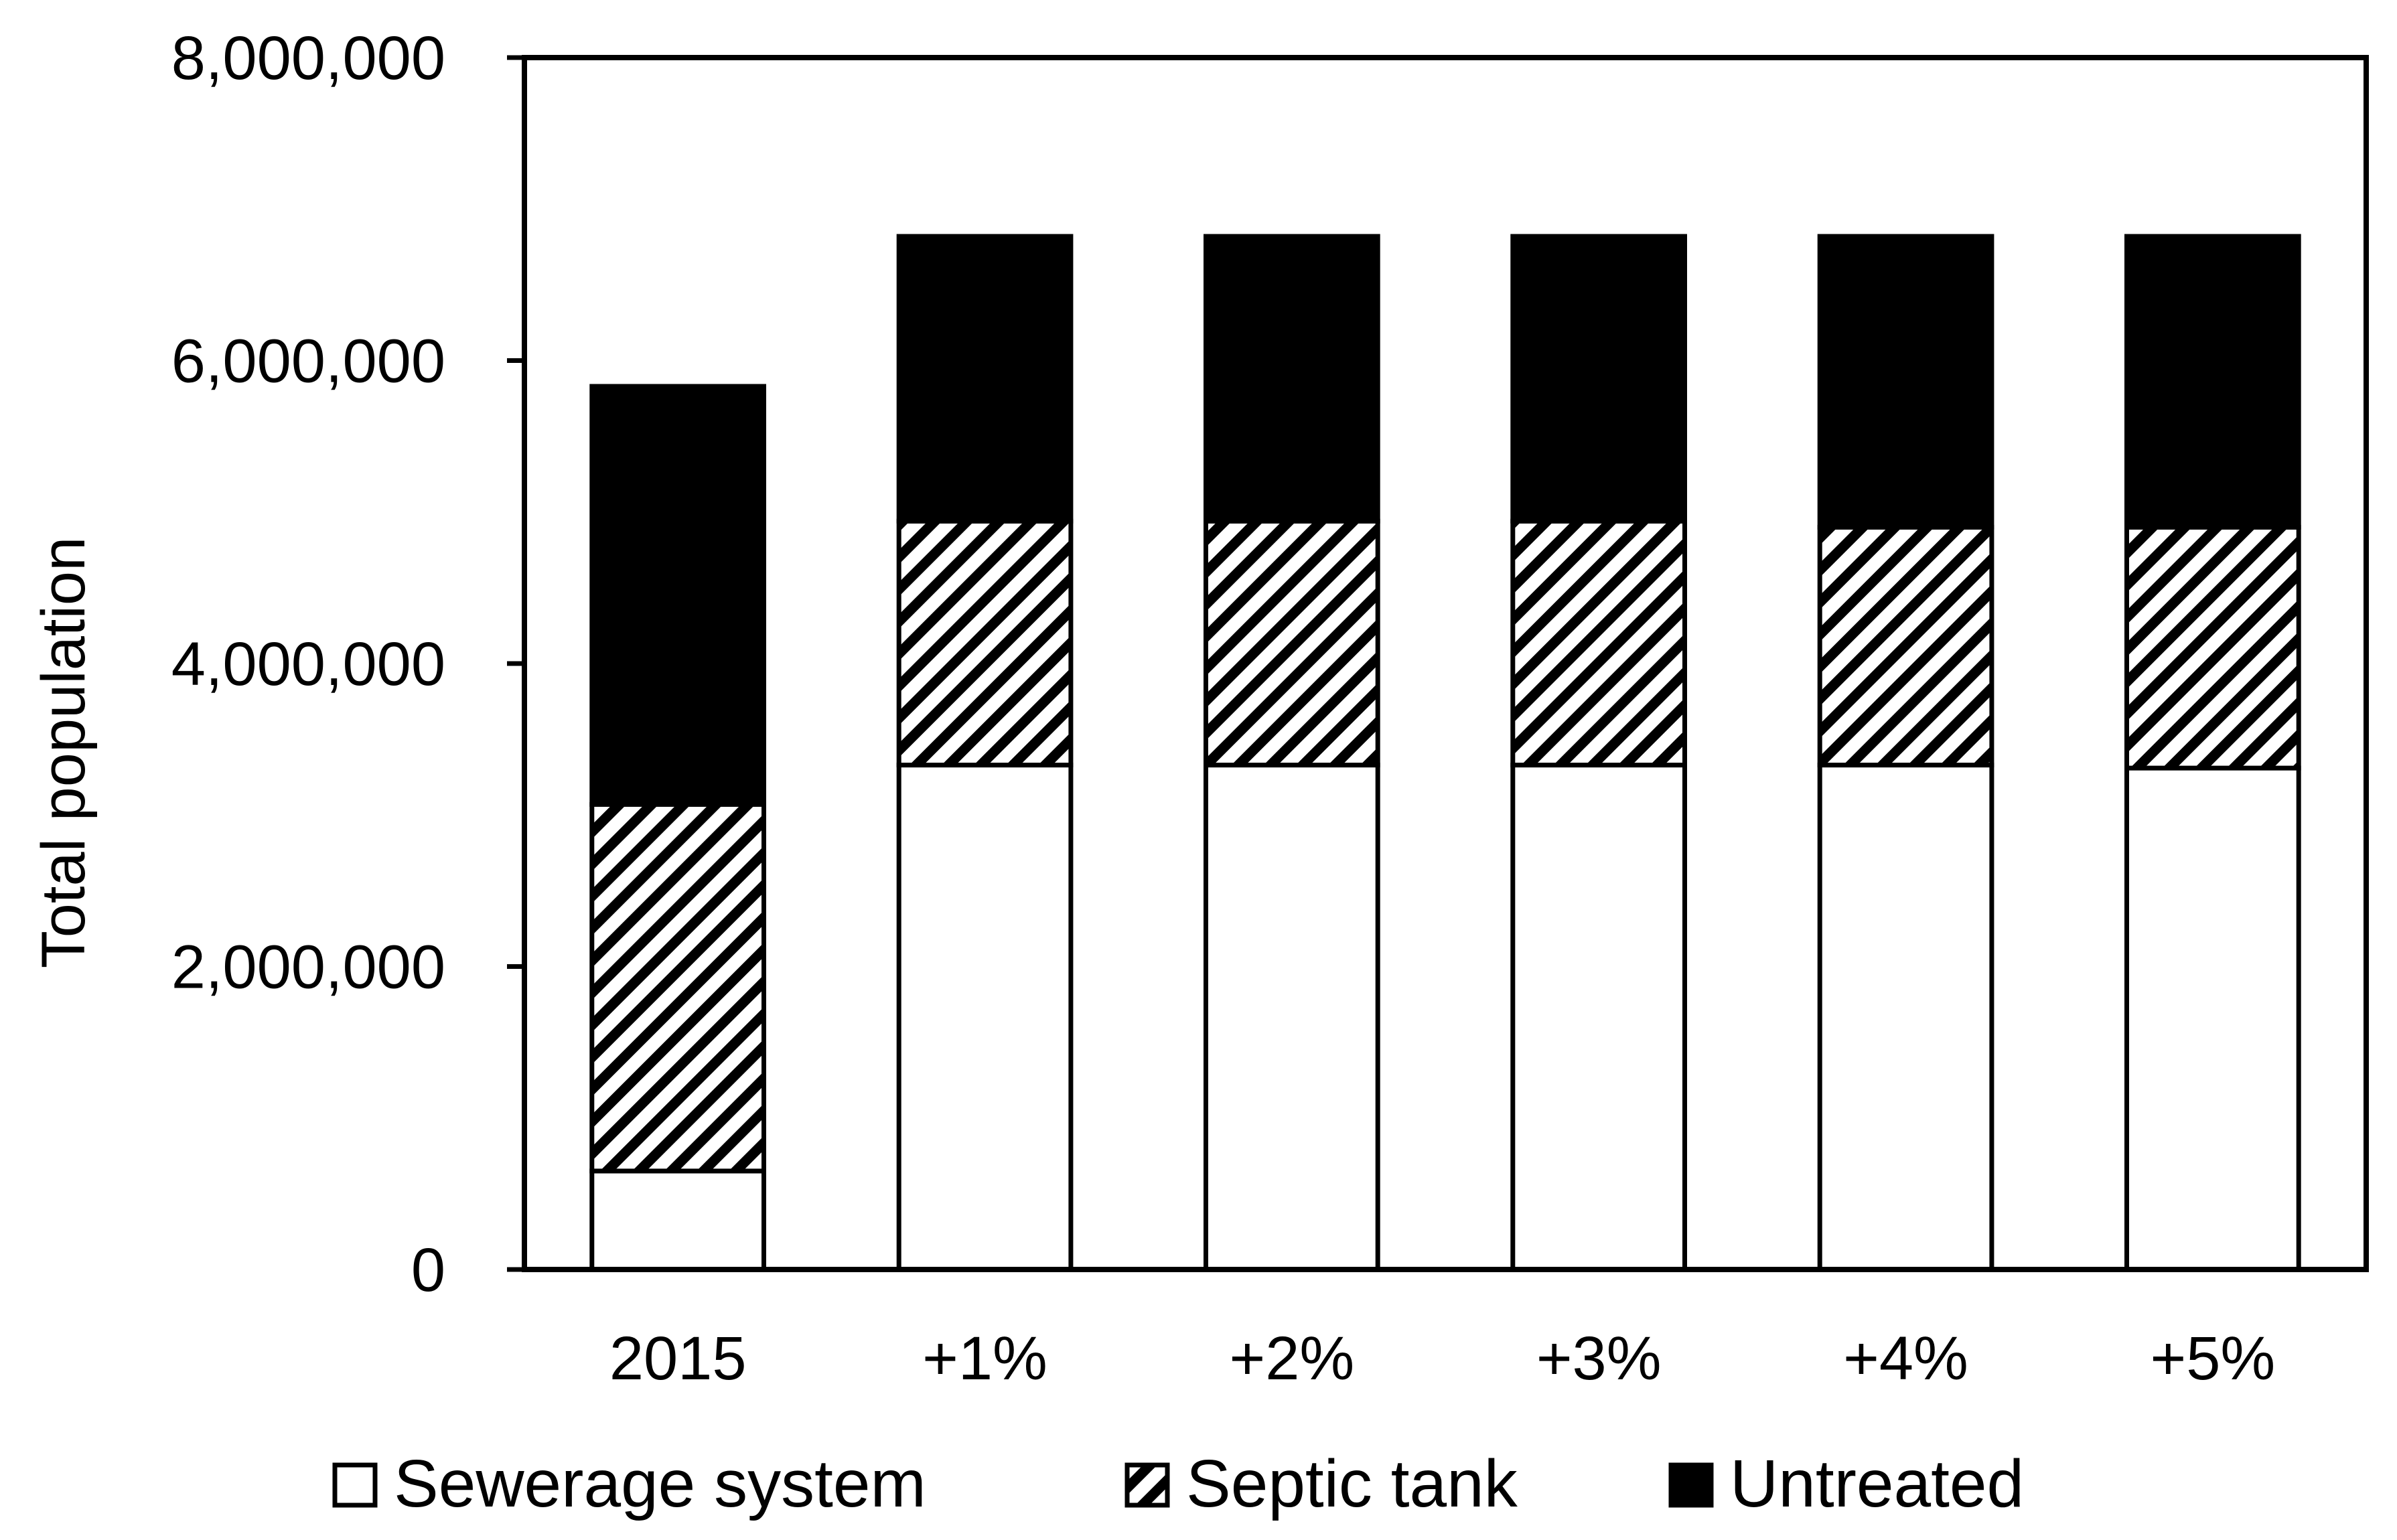 The width and height of the screenshot is (2397, 1540). Describe the element at coordinates (678, 1358) in the screenshot. I see `x-tick-label-0: 2015` at that location.